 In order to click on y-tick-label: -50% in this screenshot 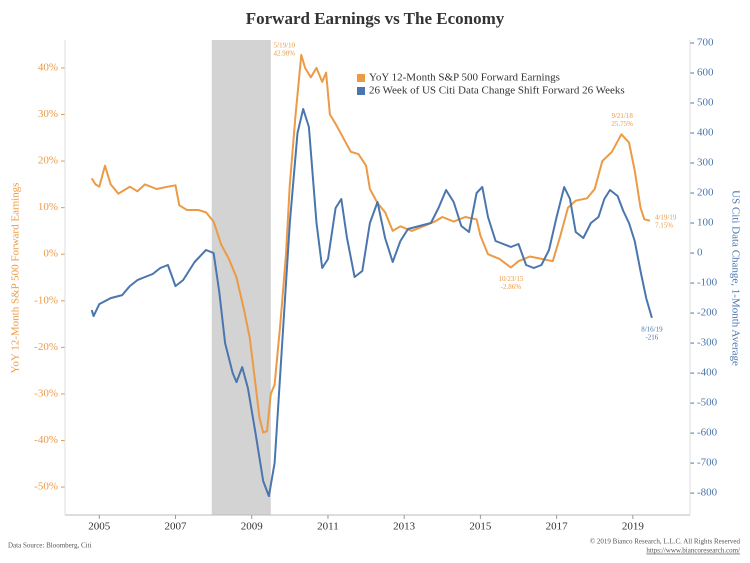, I will do `click(46, 487)`.